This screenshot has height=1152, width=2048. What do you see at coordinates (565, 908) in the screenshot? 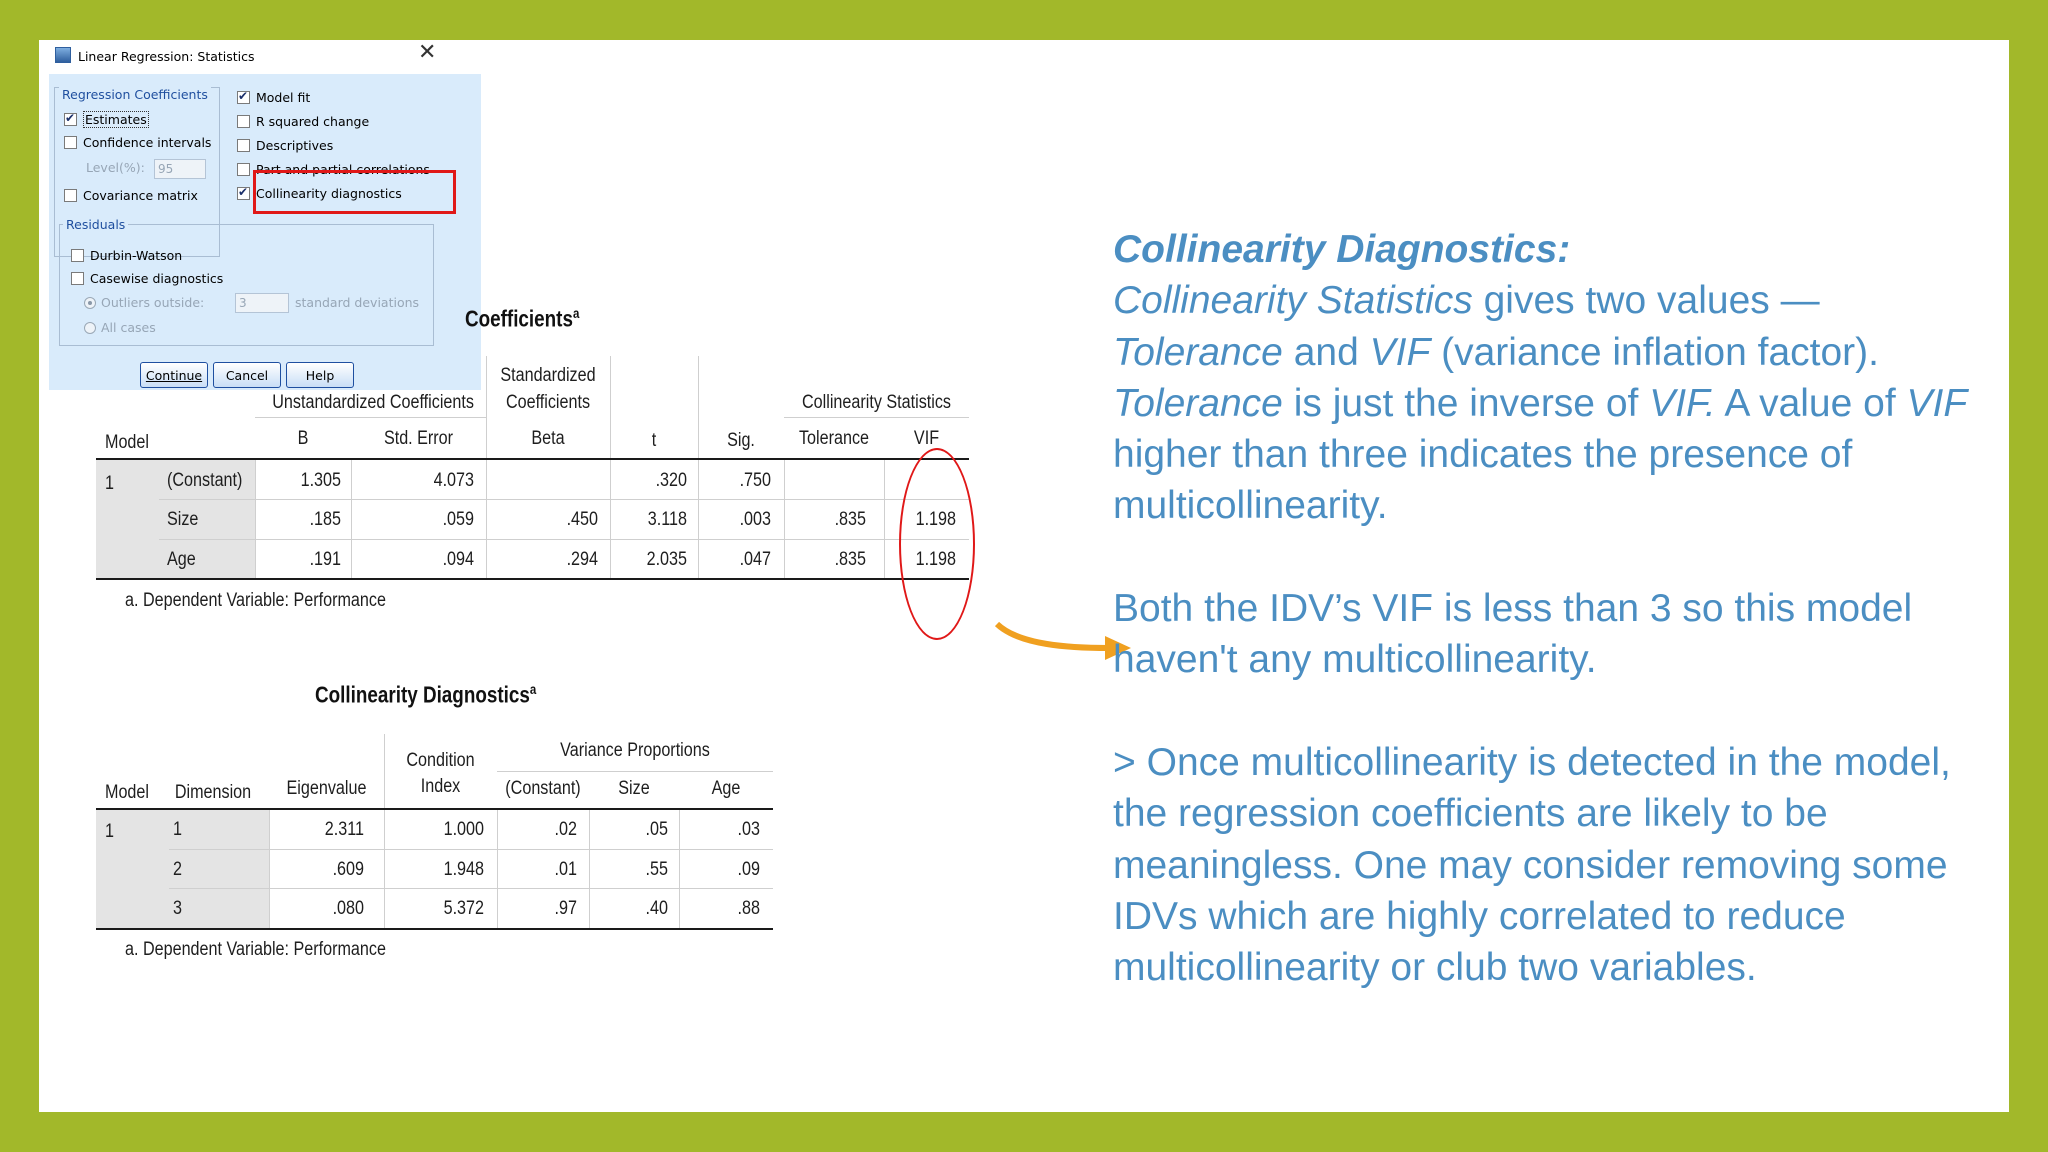
I see `constant-value: .97` at bounding box center [565, 908].